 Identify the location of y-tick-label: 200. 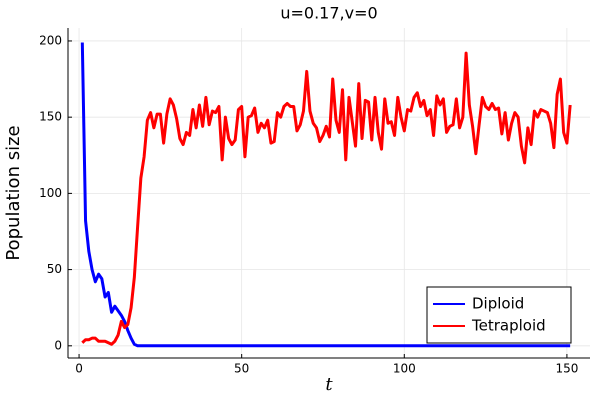
(50, 40).